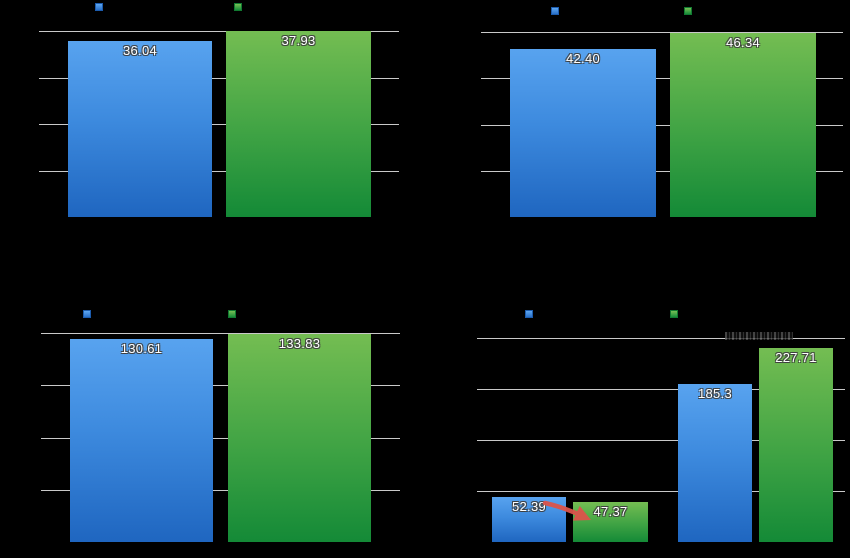 The width and height of the screenshot is (850, 558). I want to click on bar-value-label: 47.37, so click(610, 511).